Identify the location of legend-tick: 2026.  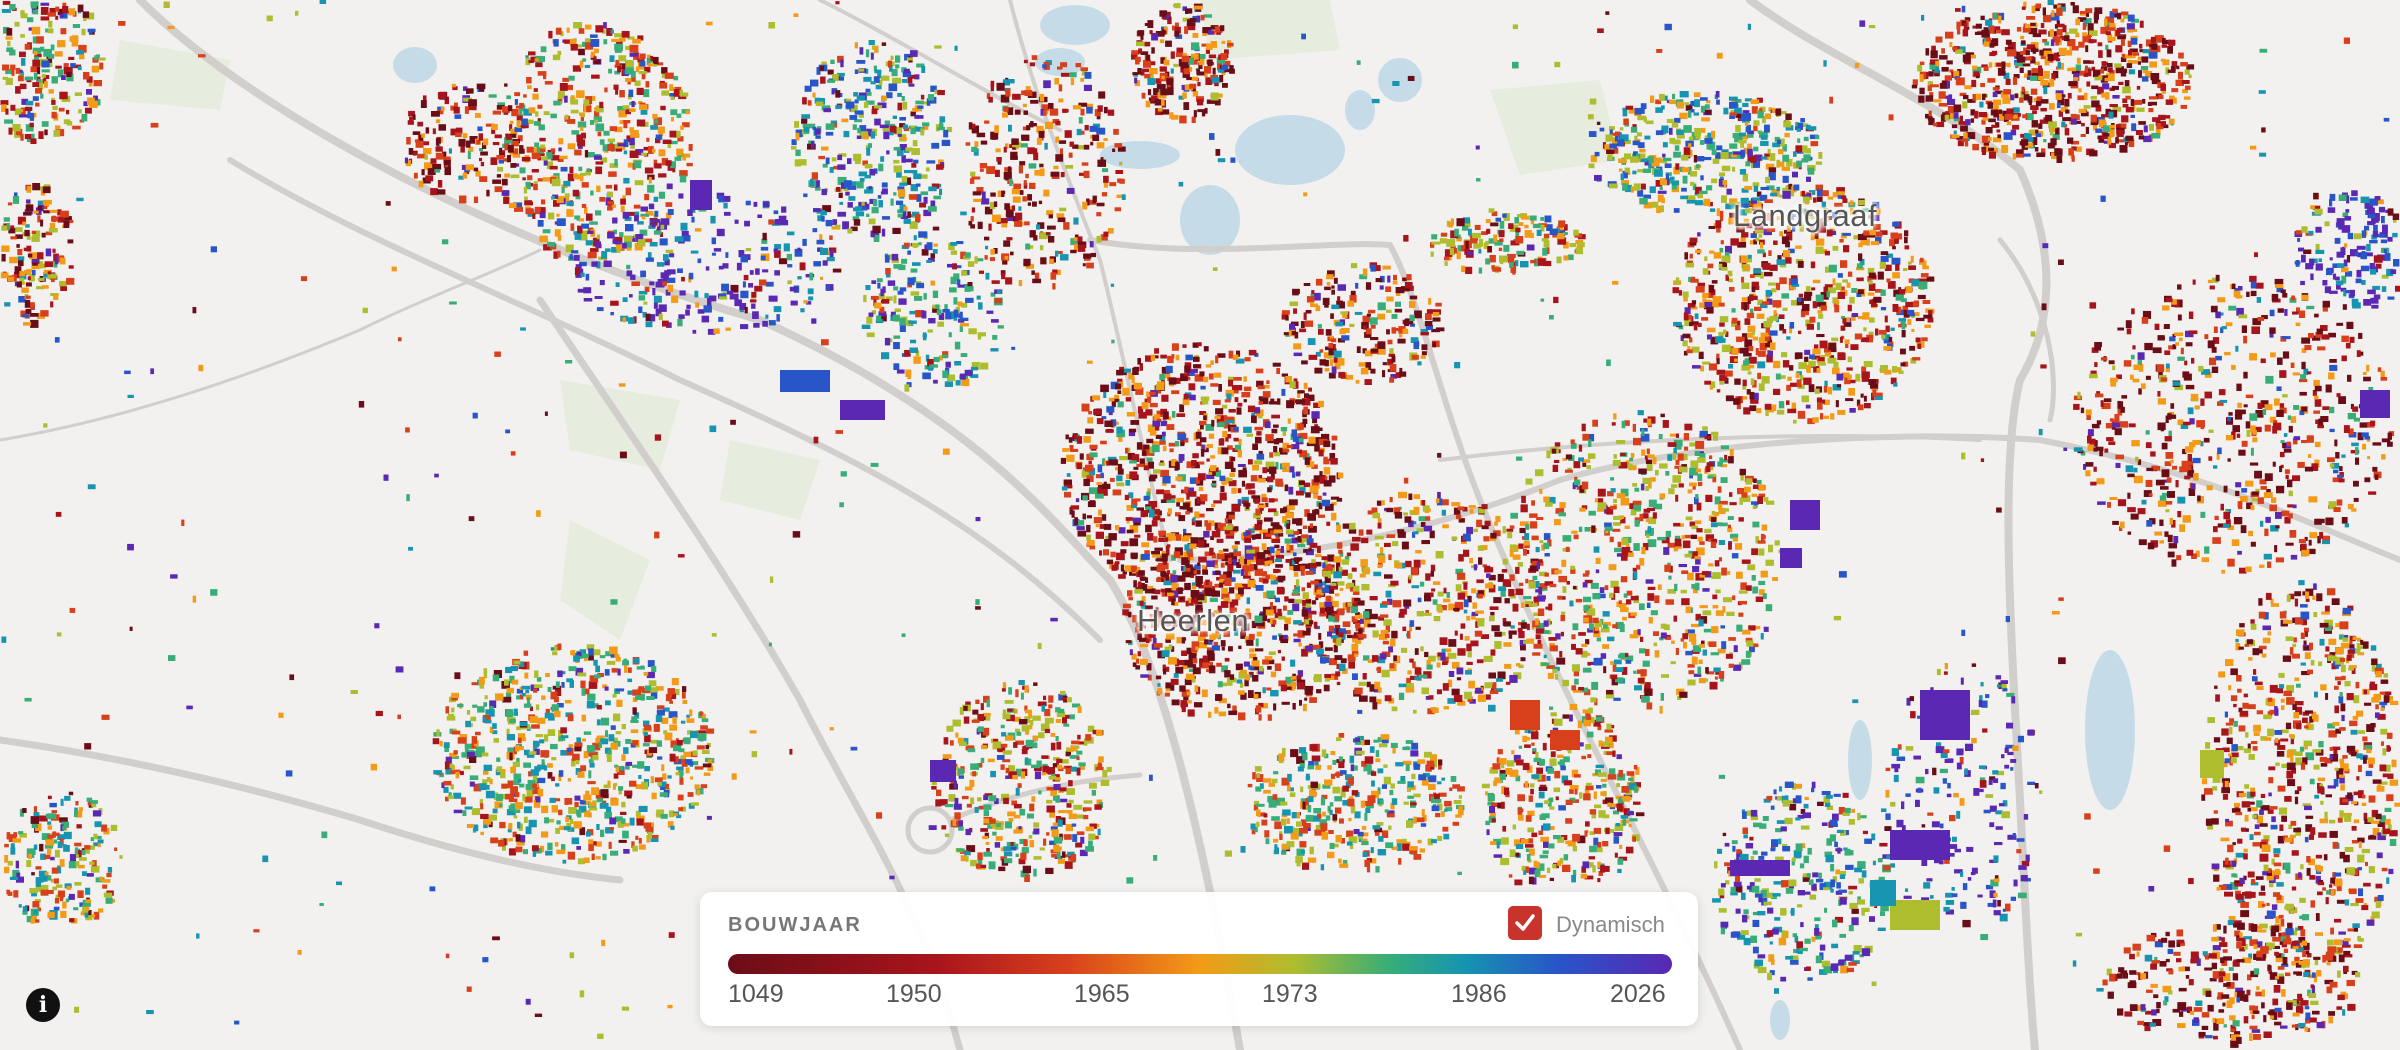
(1638, 994).